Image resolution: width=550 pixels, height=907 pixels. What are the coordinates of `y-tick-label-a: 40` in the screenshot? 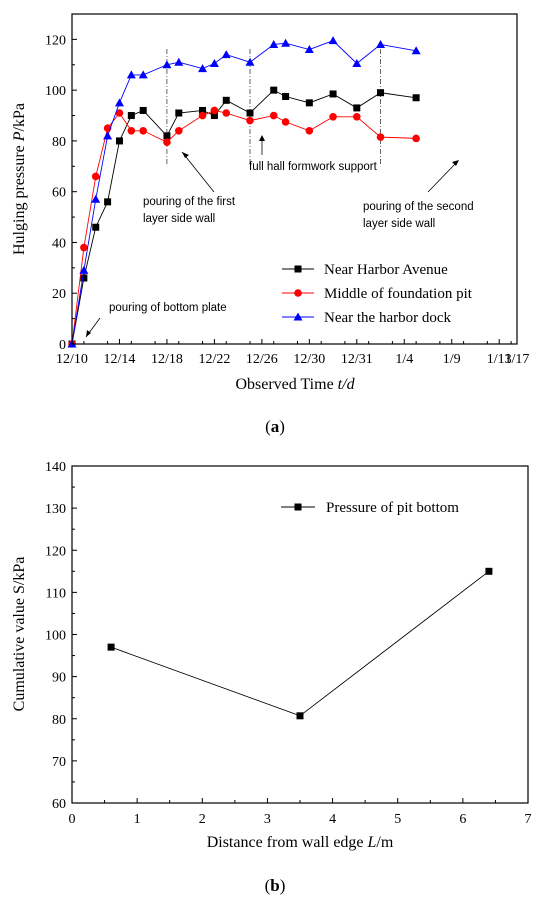 It's located at (59, 243).